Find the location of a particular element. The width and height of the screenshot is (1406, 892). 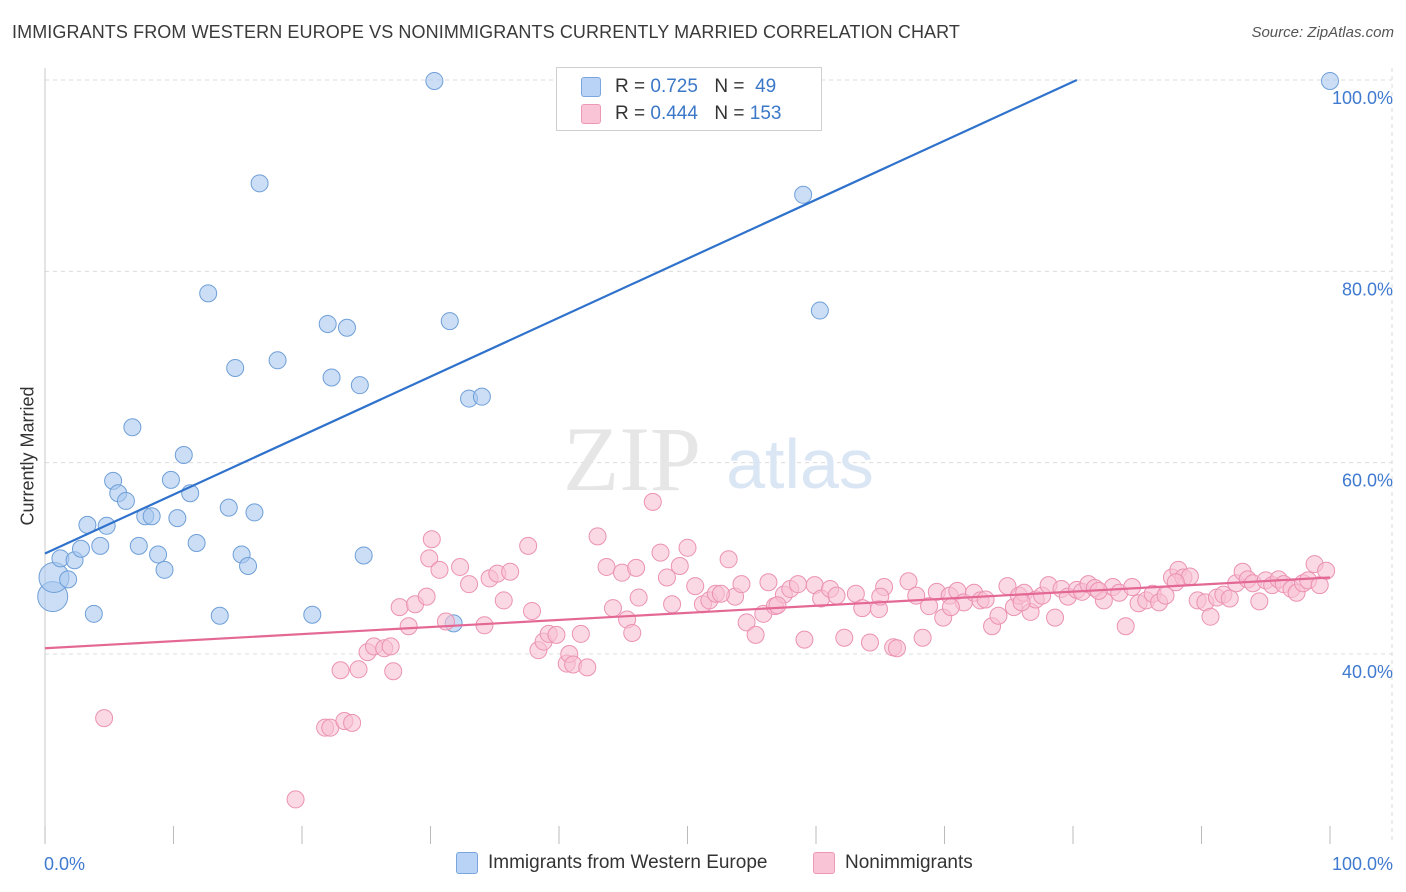

legend-n-value: 49 is located at coordinates (766, 86).